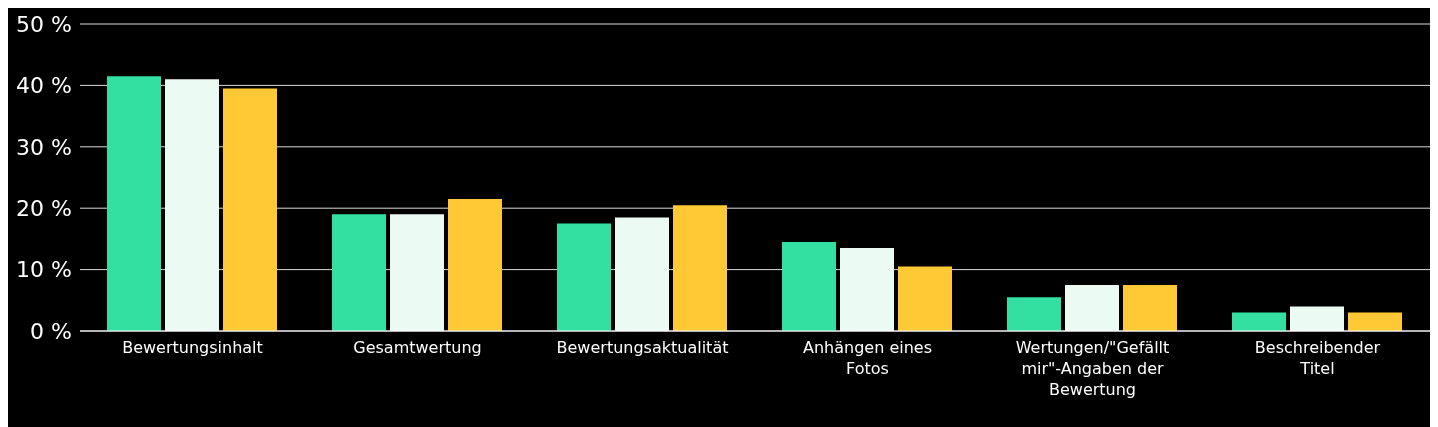 The height and width of the screenshot is (427, 1438). Describe the element at coordinates (44, 209) in the screenshot. I see `y-tick-label: 20 %` at that location.